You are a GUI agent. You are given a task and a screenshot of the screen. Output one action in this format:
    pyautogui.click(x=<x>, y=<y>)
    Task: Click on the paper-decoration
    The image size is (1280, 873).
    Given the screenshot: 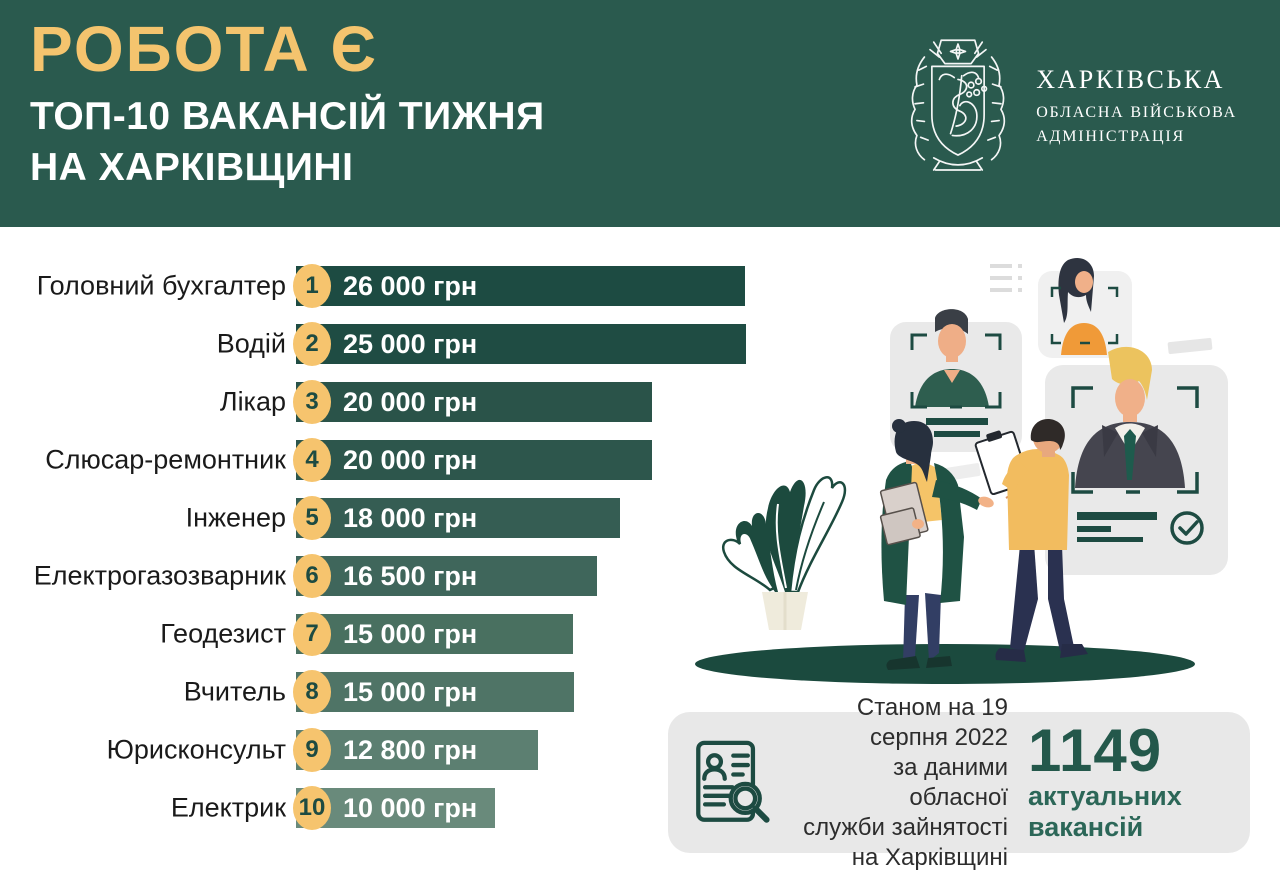 What is the action you would take?
    pyautogui.click(x=1190, y=346)
    